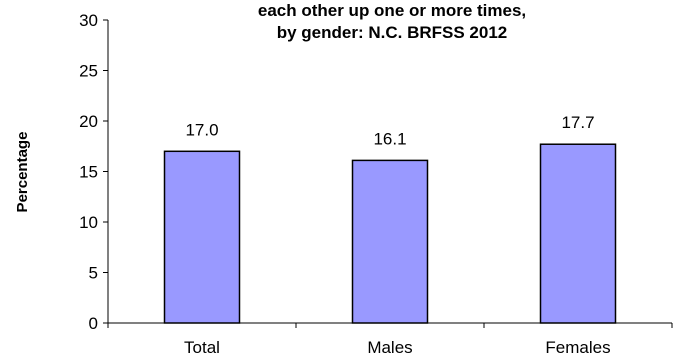  Describe the element at coordinates (390, 241) in the screenshot. I see `bar-males` at that location.